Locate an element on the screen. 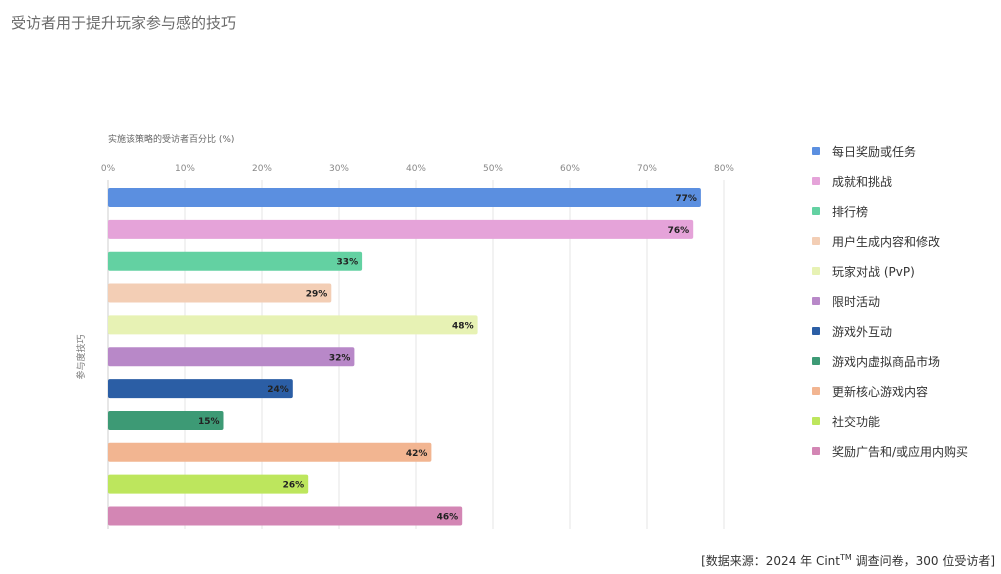  data-label: 46% is located at coordinates (448, 518).